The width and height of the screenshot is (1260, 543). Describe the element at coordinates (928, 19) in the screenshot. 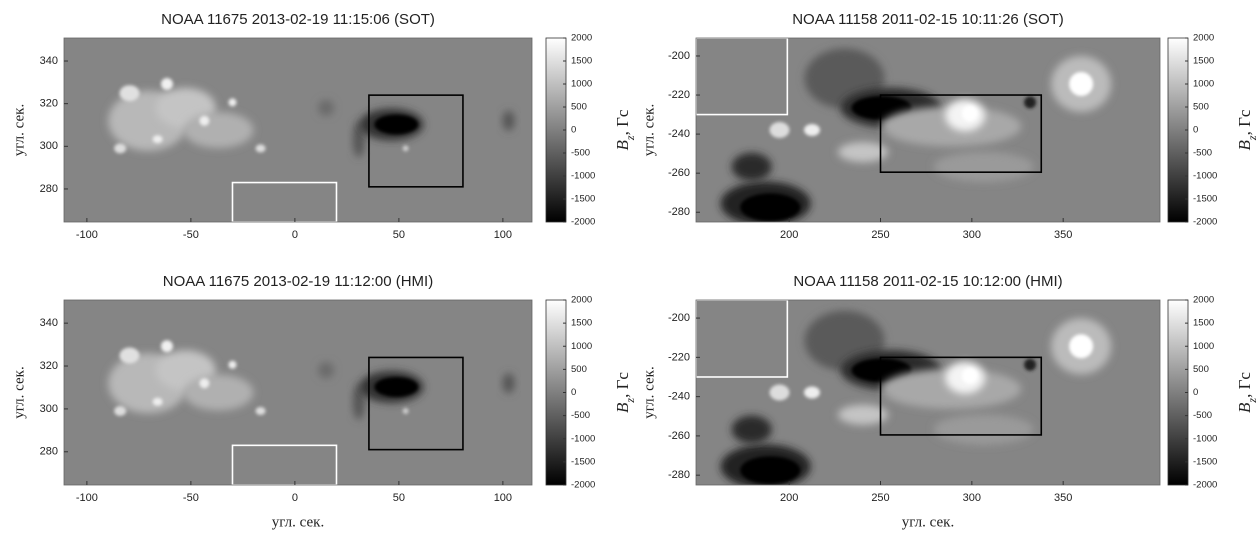

I see `panel-title: NOAA 11158 2011-02-15 10:11:26 (SOT)` at that location.